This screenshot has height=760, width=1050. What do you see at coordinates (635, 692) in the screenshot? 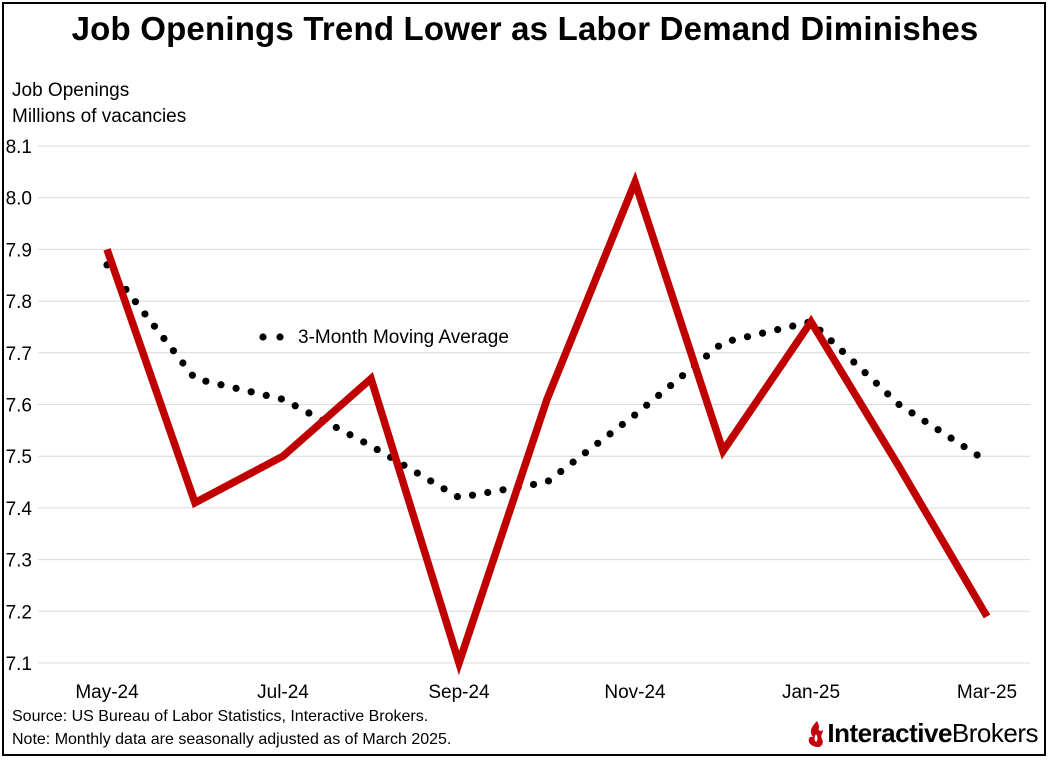
I see `x-tick-label: Nov-24` at bounding box center [635, 692].